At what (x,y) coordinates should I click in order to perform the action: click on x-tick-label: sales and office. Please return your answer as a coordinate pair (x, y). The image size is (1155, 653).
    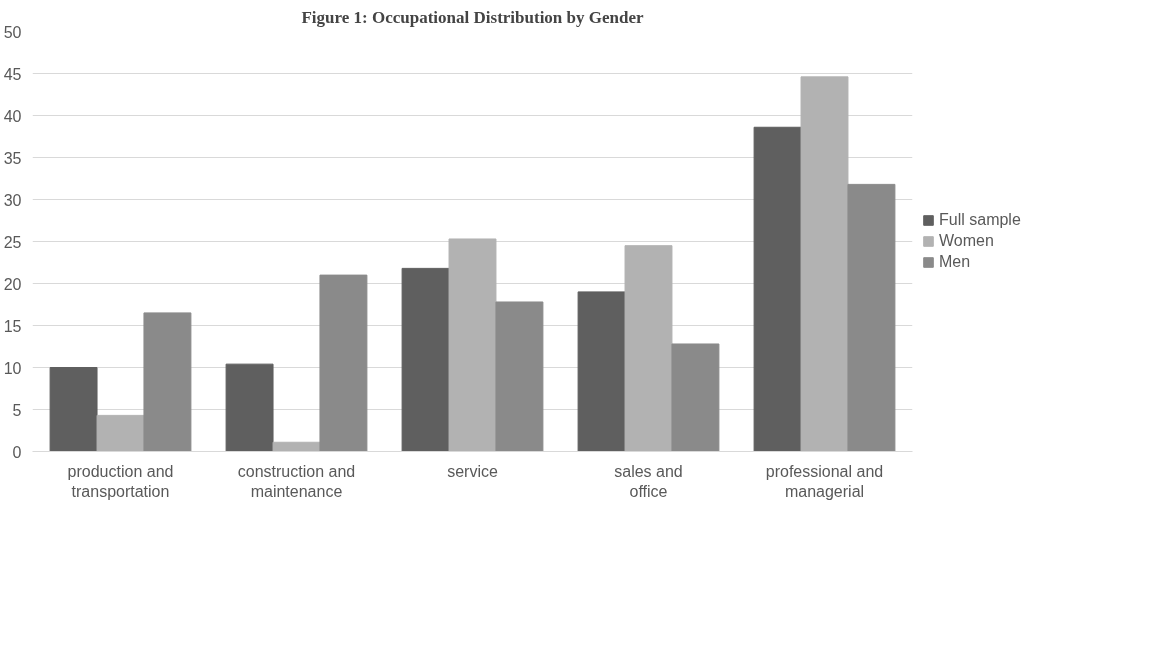
    Looking at the image, I should click on (648, 481).